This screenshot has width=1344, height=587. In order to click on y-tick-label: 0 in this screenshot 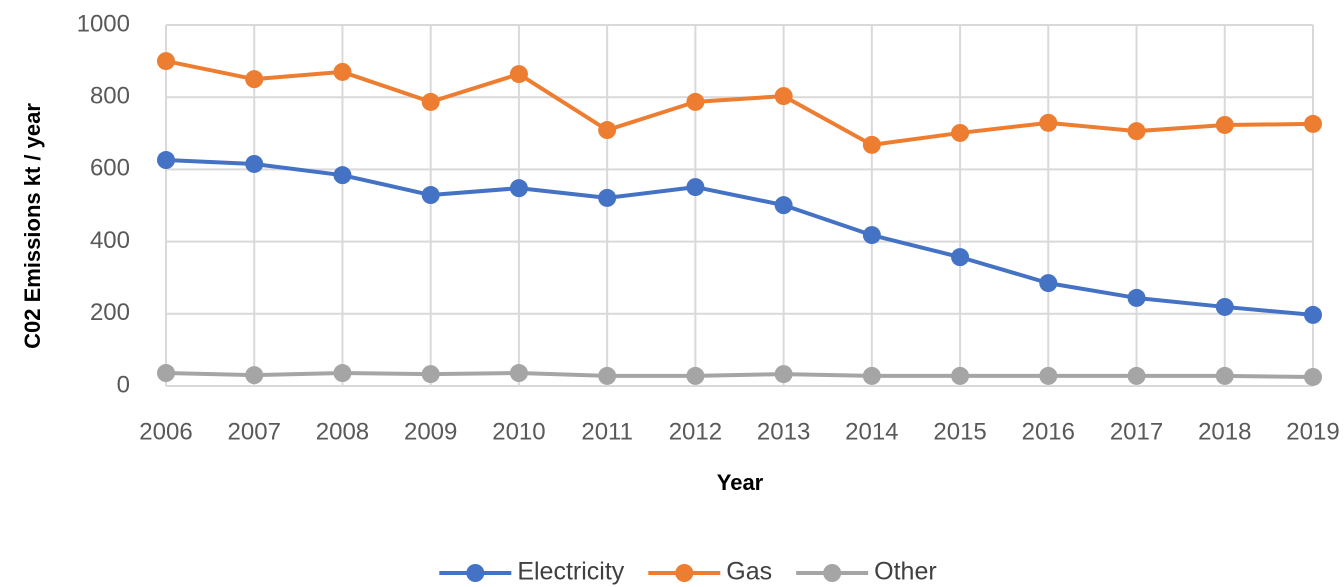, I will do `click(123, 384)`.